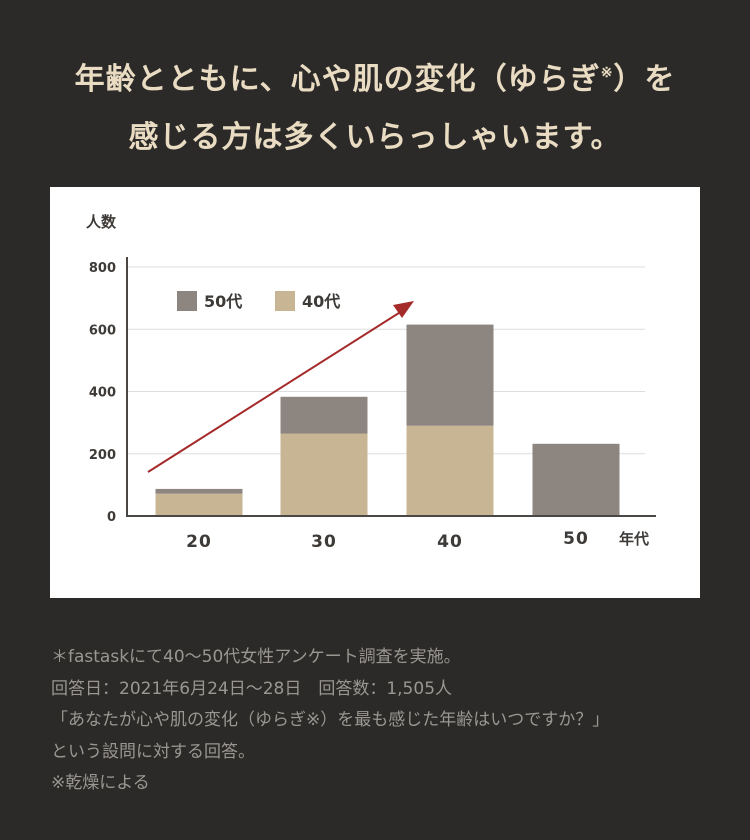 The width and height of the screenshot is (750, 840). I want to click on y-tick-label: 200, so click(102, 455).